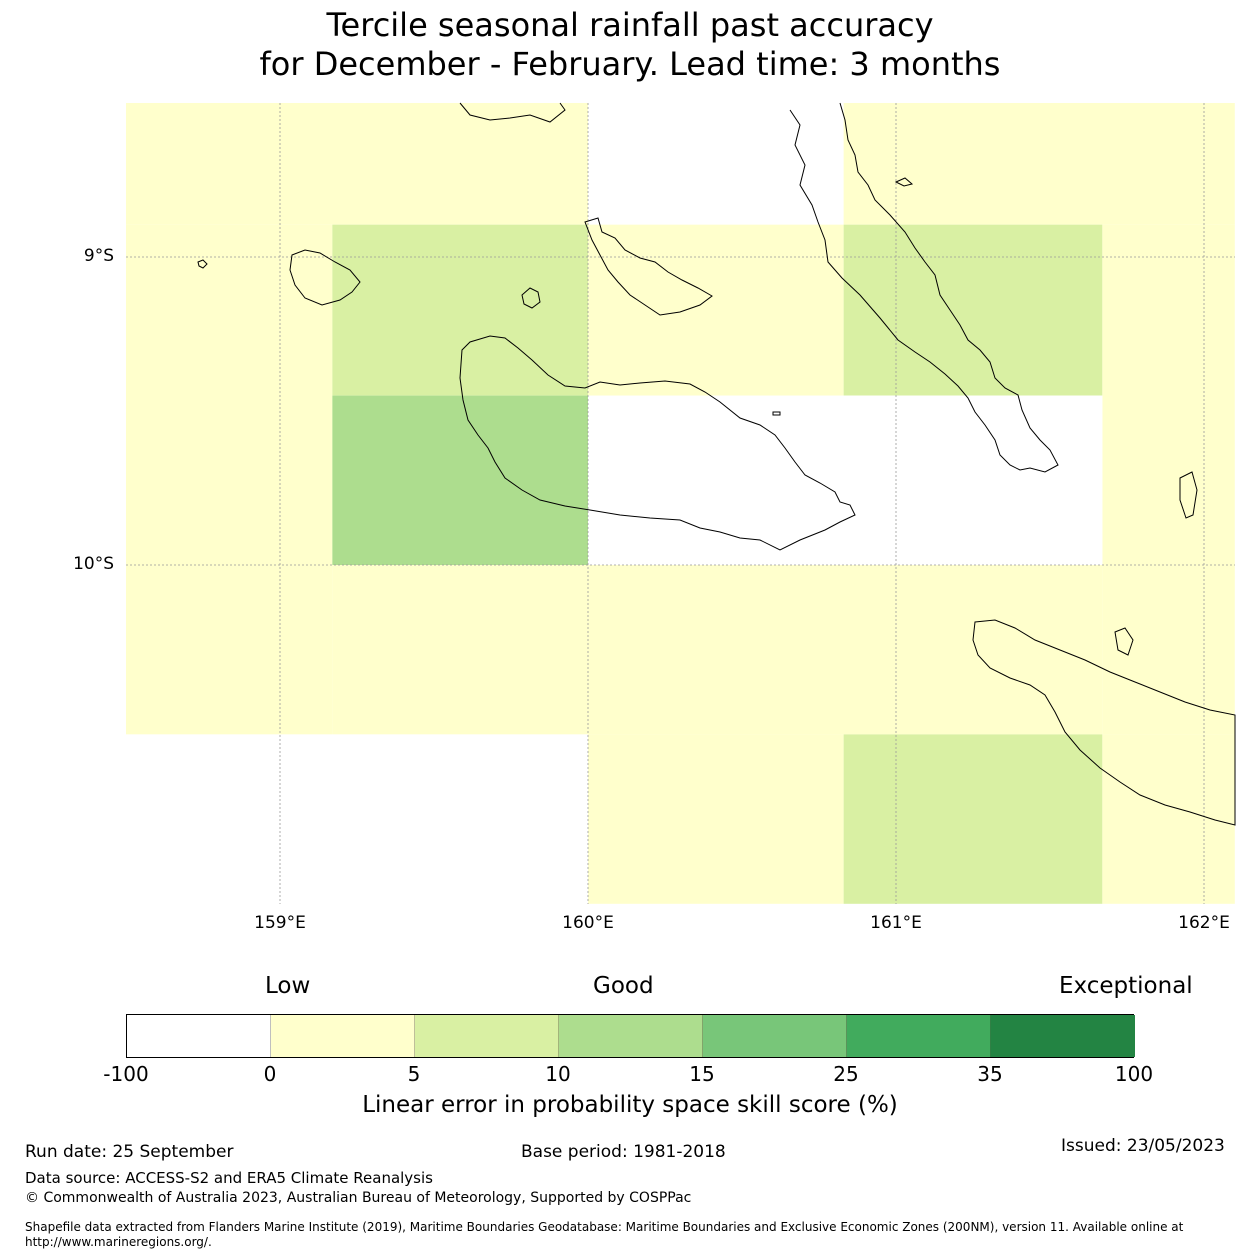 The width and height of the screenshot is (1260, 1260). Describe the element at coordinates (325, 277) in the screenshot. I see `coastline-russell-islands` at that location.